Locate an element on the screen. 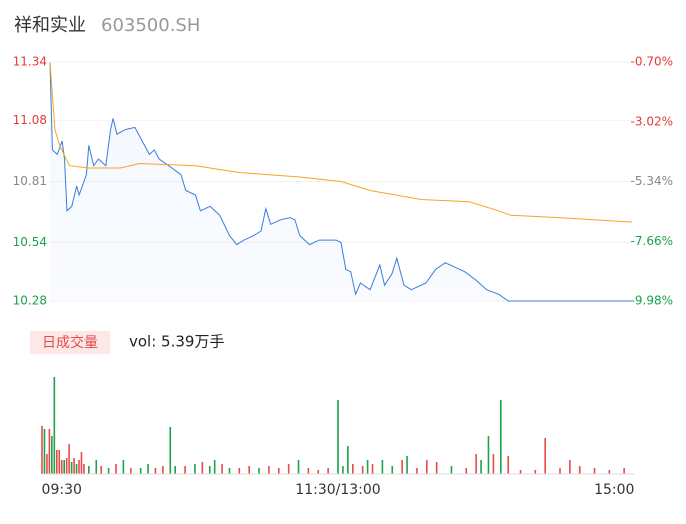 This screenshot has height=524, width=686. x-tick-label: 15:00 is located at coordinates (614, 490).